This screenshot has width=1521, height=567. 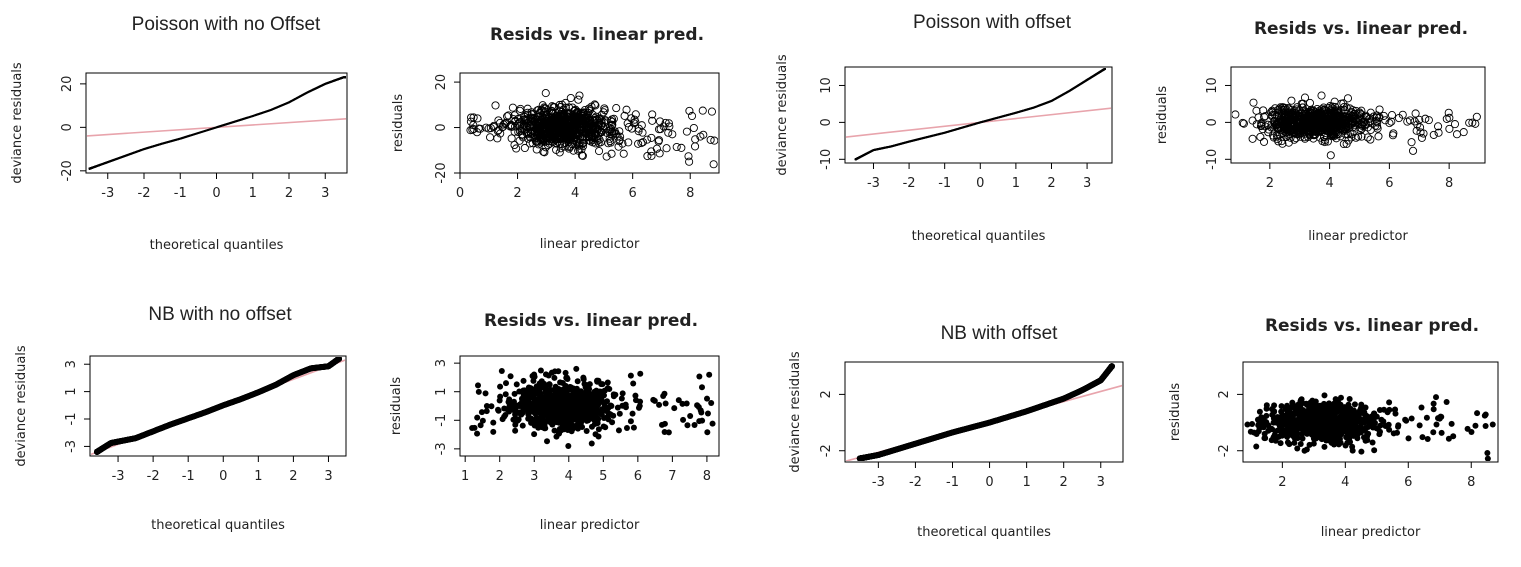 What do you see at coordinates (216, 123) in the screenshot?
I see `plot-frame` at bounding box center [216, 123].